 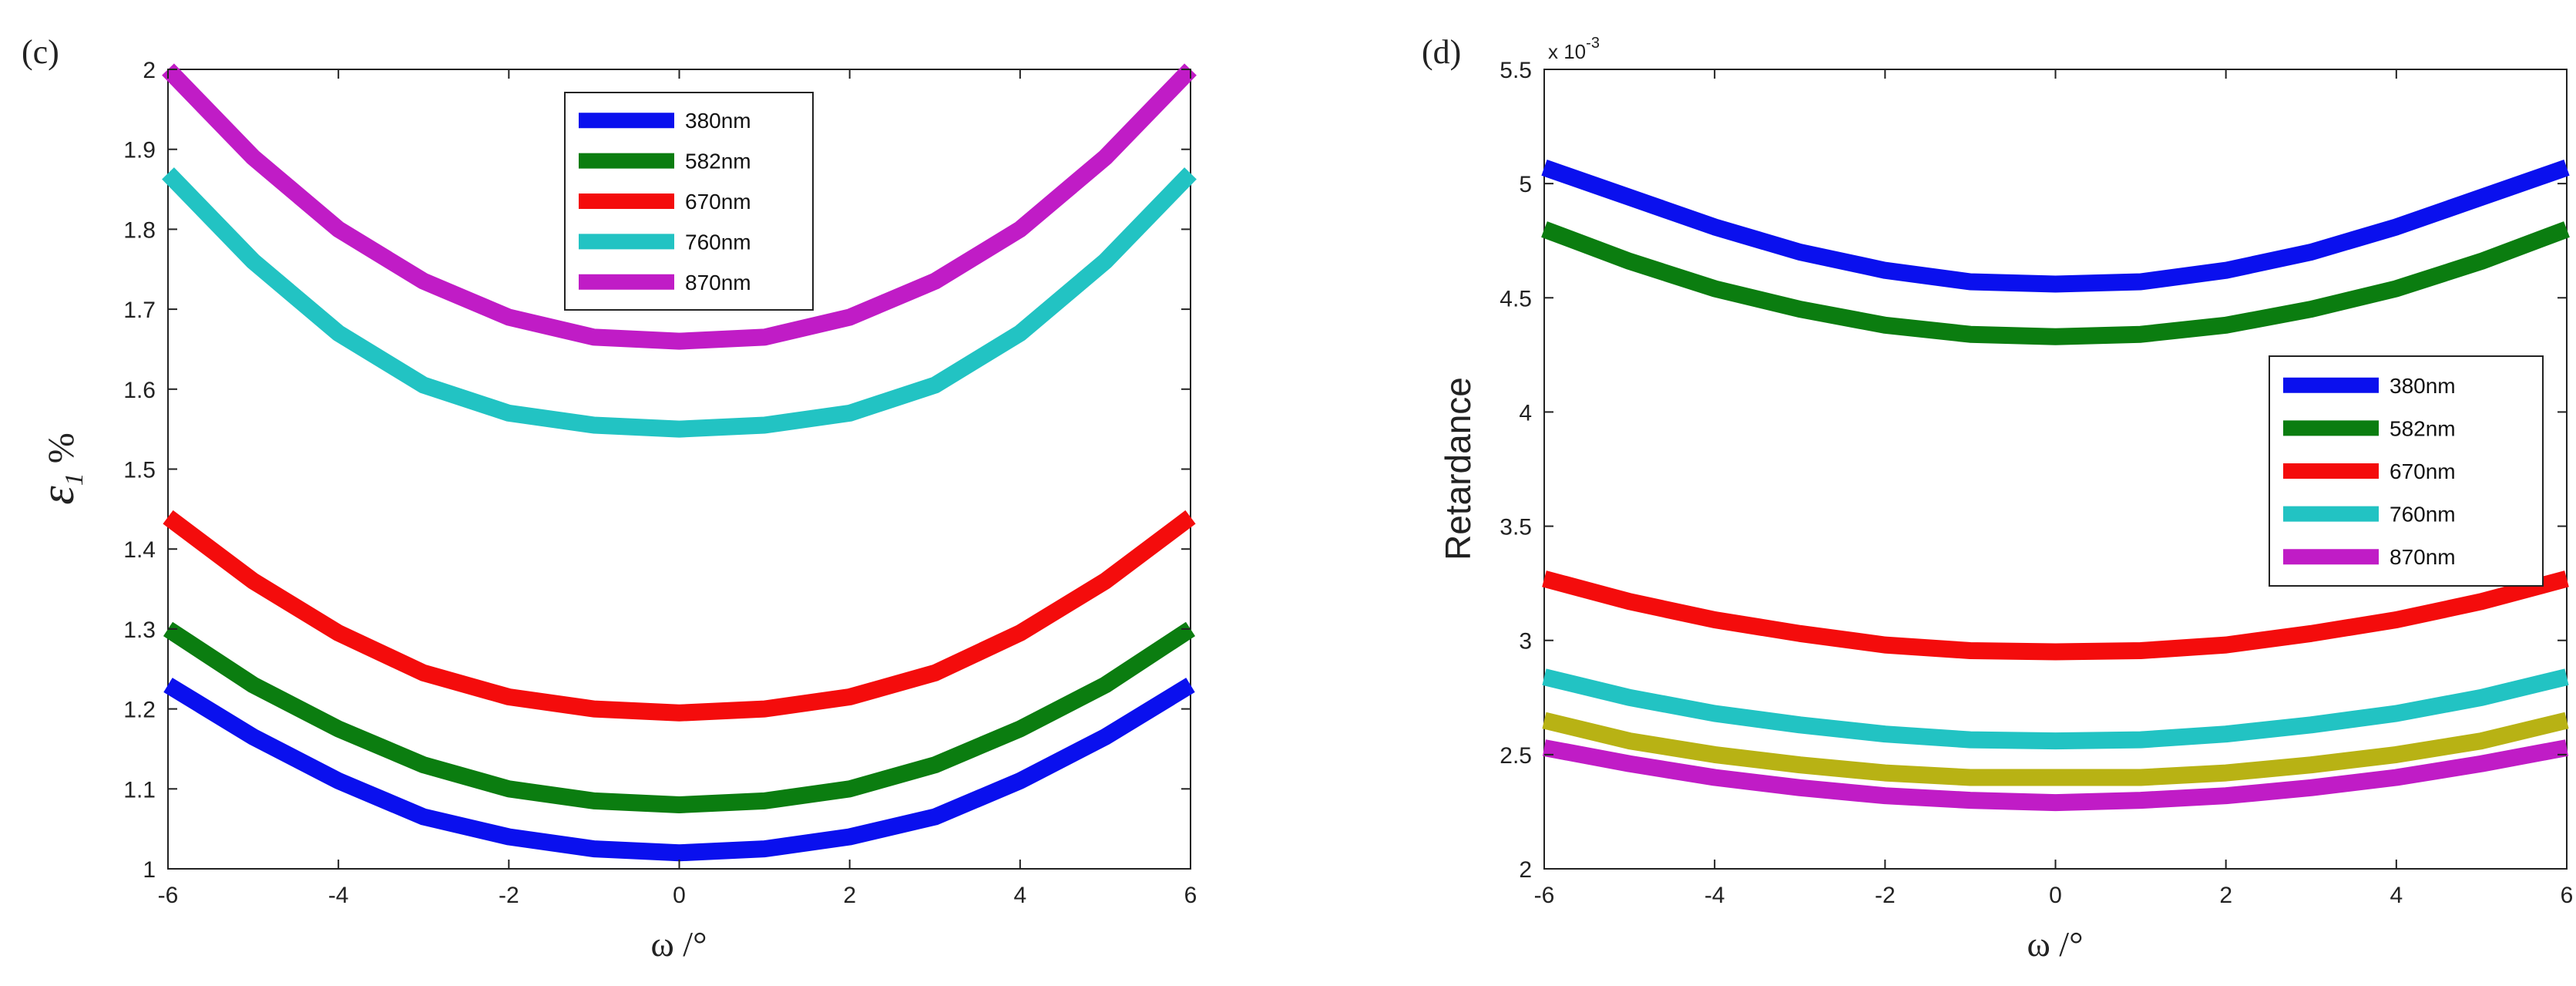 I want to click on y-tick-label: 1.7, so click(x=139, y=310).